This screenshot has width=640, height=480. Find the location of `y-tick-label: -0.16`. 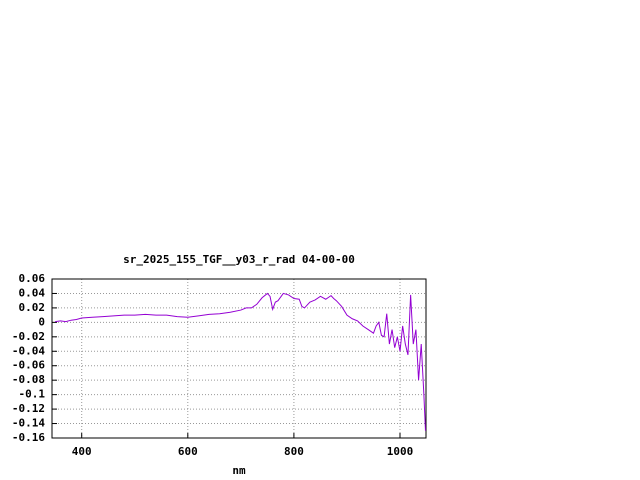

y-tick-label: -0.16 is located at coordinates (28, 437).